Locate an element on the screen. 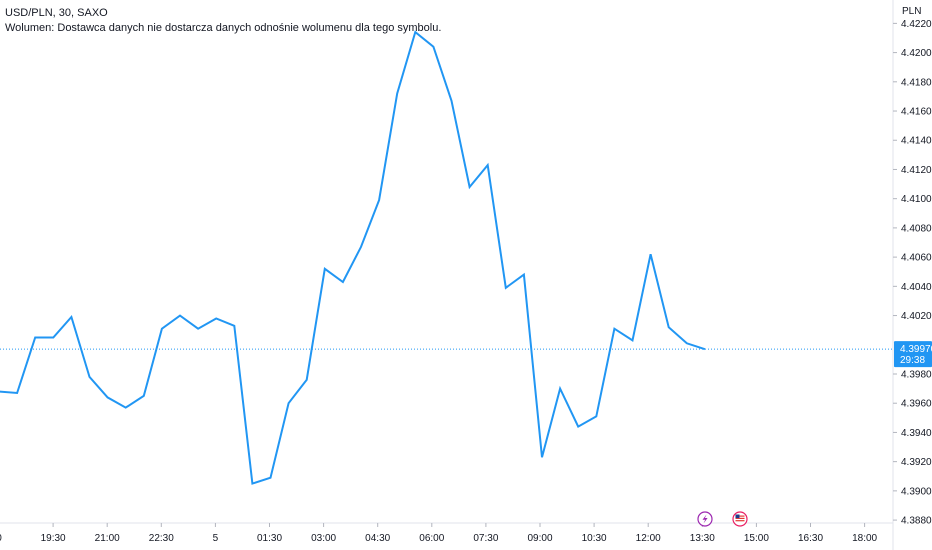 Image resolution: width=932 pixels, height=550 pixels. time-tick-label: 06:00 is located at coordinates (431, 538).